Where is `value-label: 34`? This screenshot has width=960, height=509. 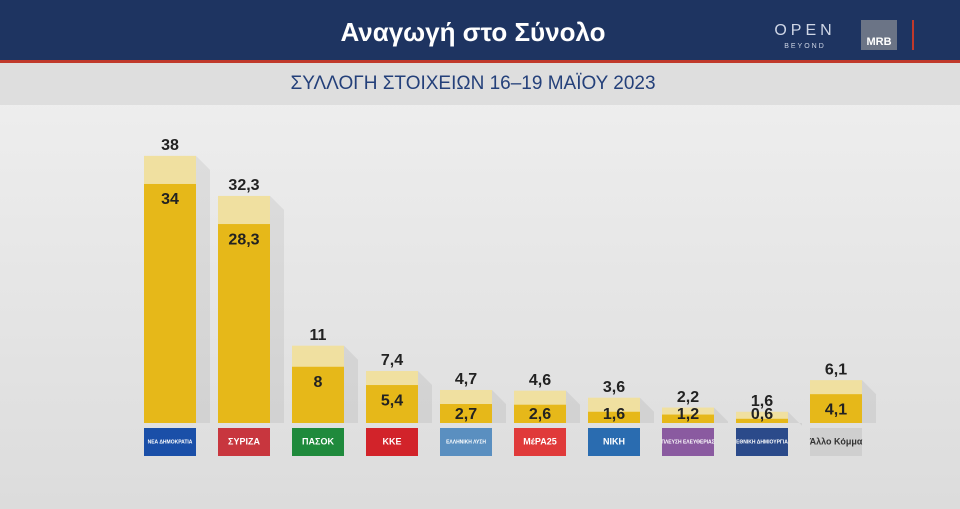
value-label: 34 is located at coordinates (170, 199).